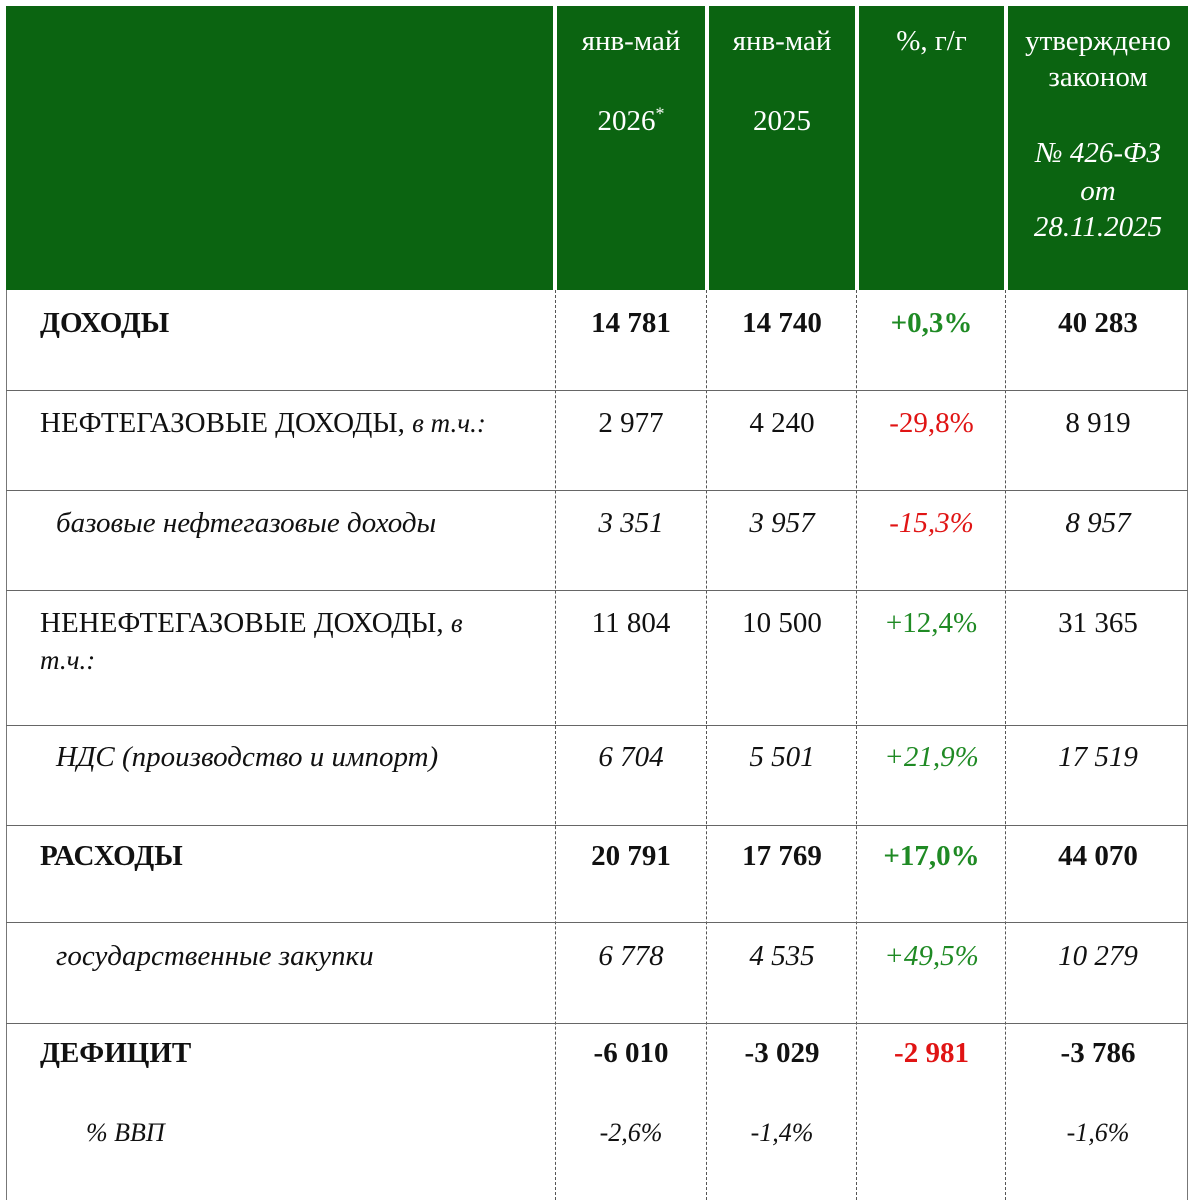 The width and height of the screenshot is (1200, 1200). What do you see at coordinates (626, 121) in the screenshot?
I see `header-col-2026-year: 2026` at bounding box center [626, 121].